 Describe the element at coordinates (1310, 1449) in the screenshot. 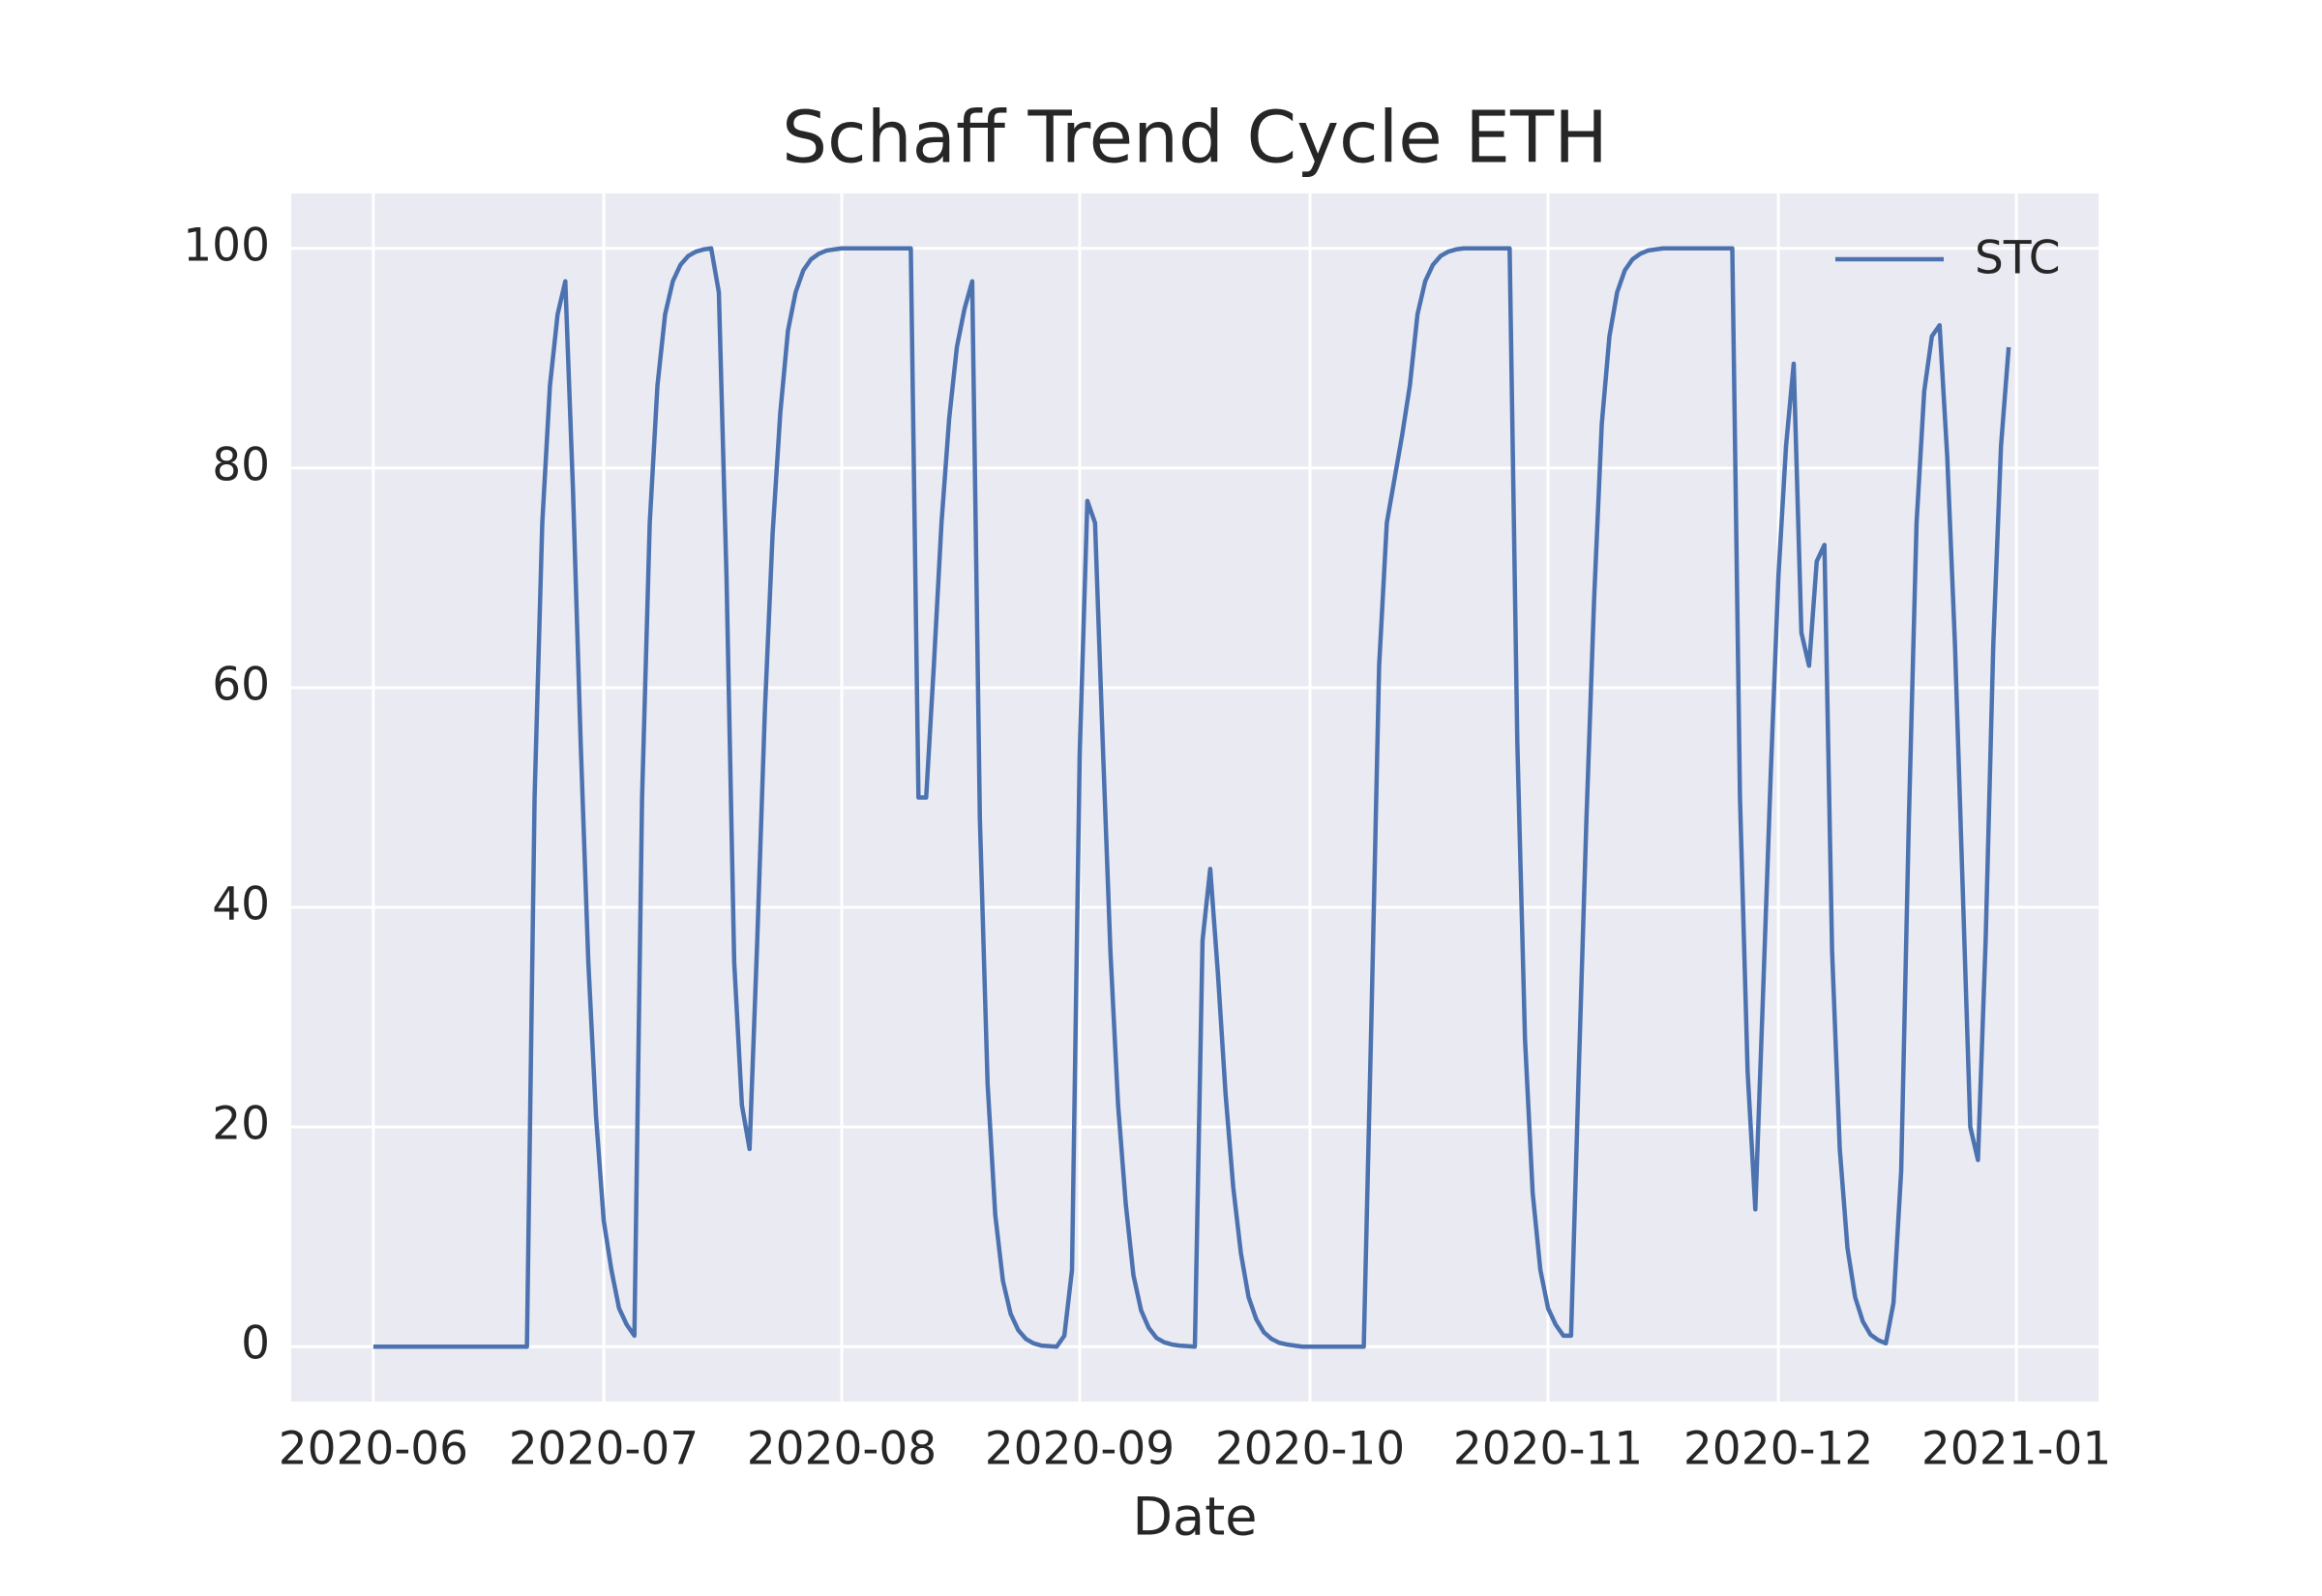

I see `x-tick-label: 2020-10` at that location.